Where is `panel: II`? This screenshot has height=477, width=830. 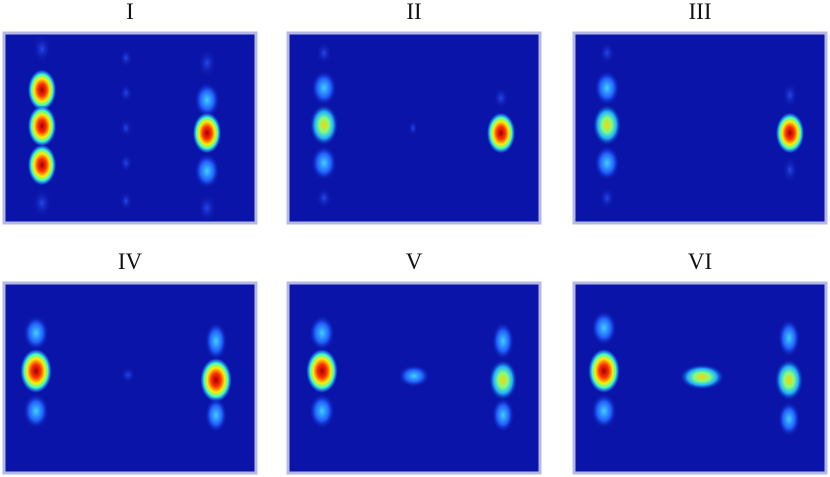
panel: II is located at coordinates (414, 112).